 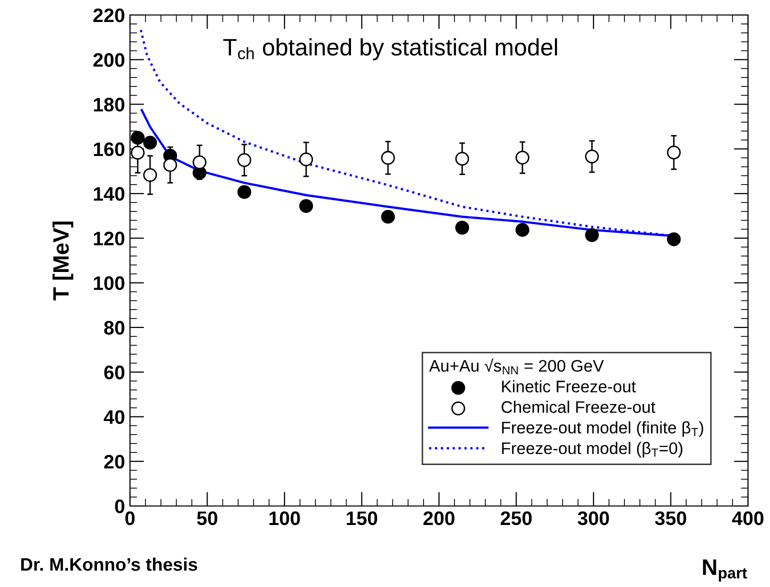 I want to click on annotation: T$_{ch}$ obtained by statistical model, so click(x=390, y=49).